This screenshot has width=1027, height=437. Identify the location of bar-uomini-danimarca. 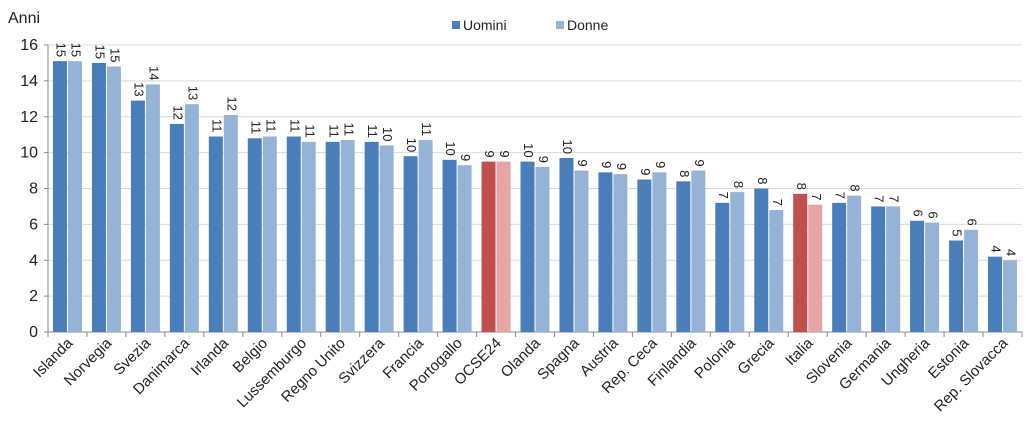
(176, 227).